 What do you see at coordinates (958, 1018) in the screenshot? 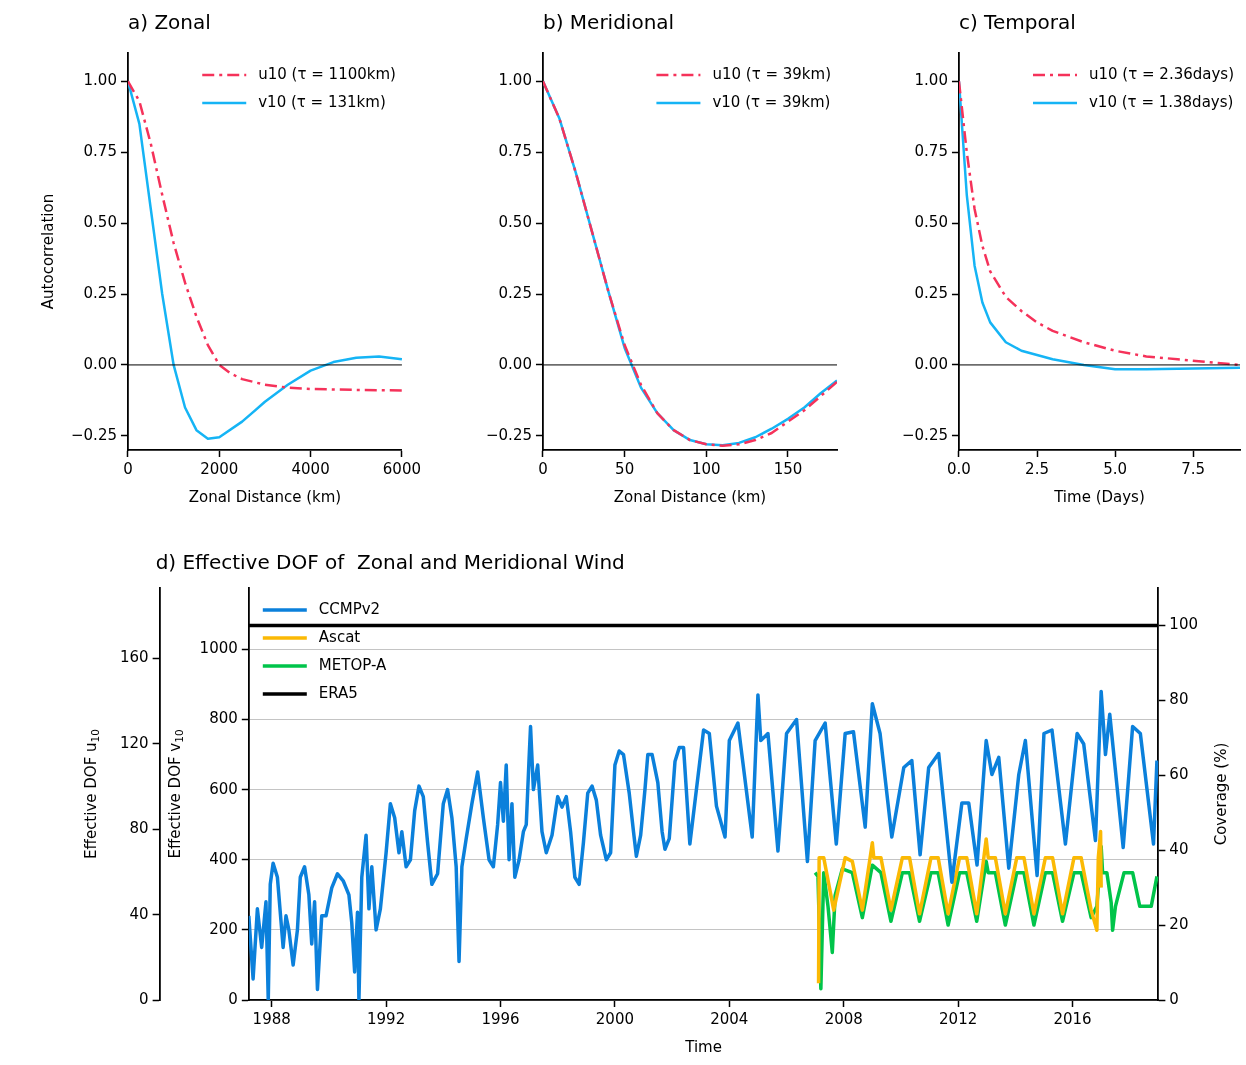
I see `x-tick-label: 2012` at bounding box center [958, 1018].